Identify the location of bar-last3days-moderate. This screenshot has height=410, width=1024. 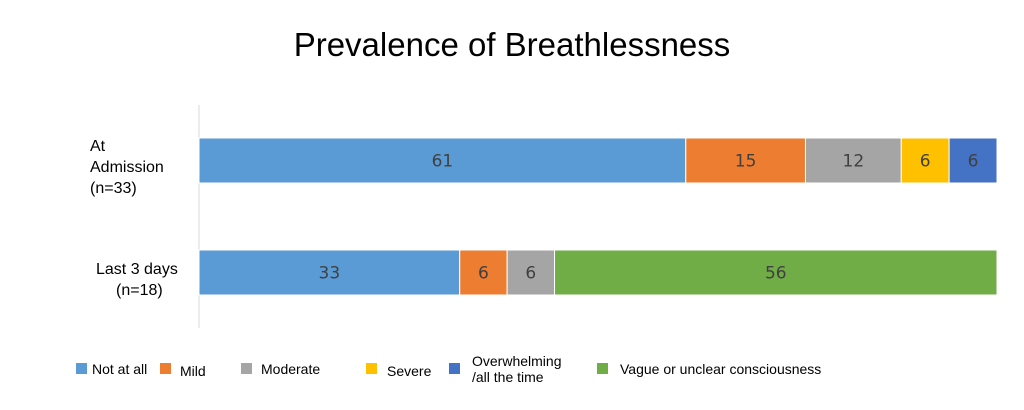
(531, 272).